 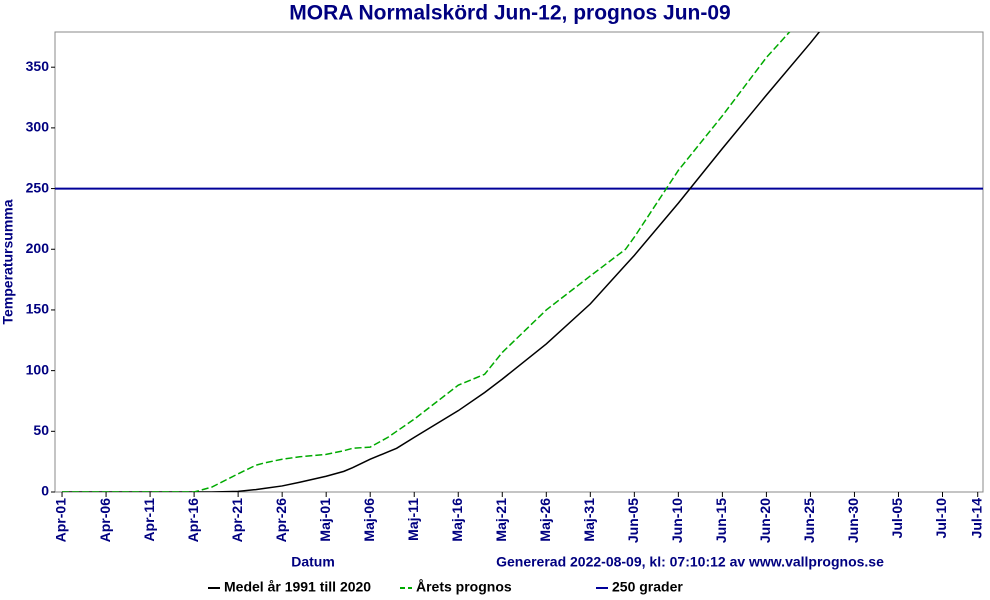 I want to click on x-axis-label: Datum, so click(x=313, y=562).